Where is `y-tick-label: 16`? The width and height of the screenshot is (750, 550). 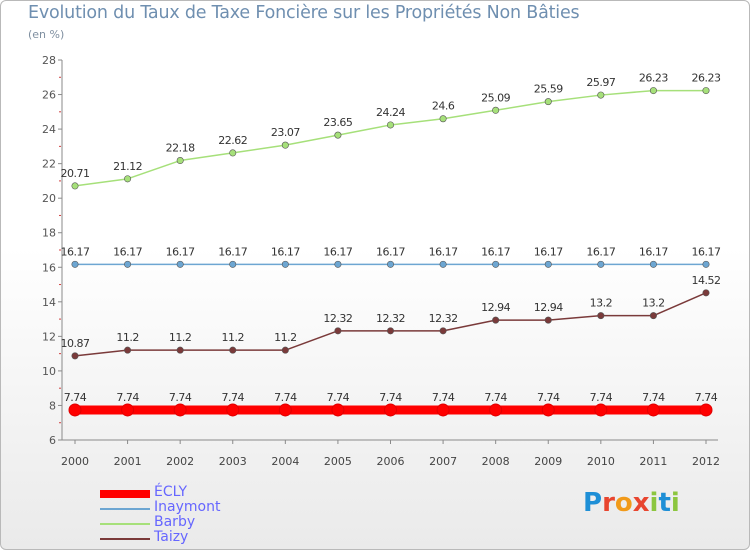 y-tick-label: 16 is located at coordinates (49, 267).